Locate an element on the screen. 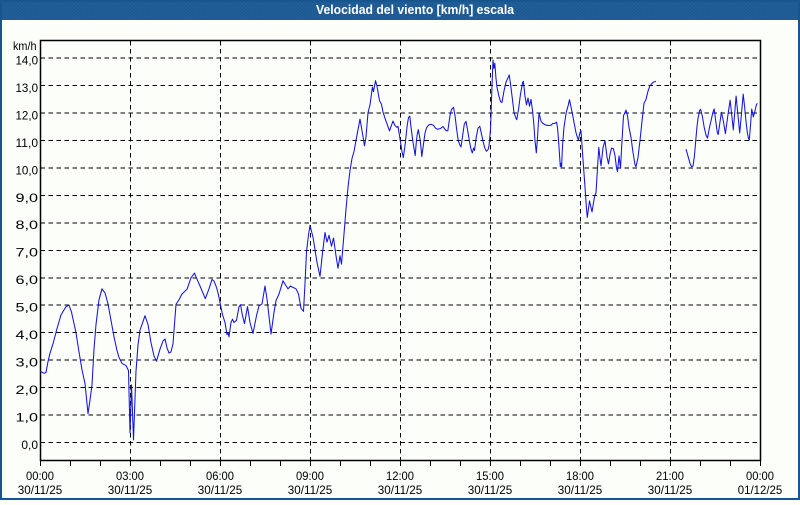  svg-text: 12,0 is located at coordinates (27, 115).